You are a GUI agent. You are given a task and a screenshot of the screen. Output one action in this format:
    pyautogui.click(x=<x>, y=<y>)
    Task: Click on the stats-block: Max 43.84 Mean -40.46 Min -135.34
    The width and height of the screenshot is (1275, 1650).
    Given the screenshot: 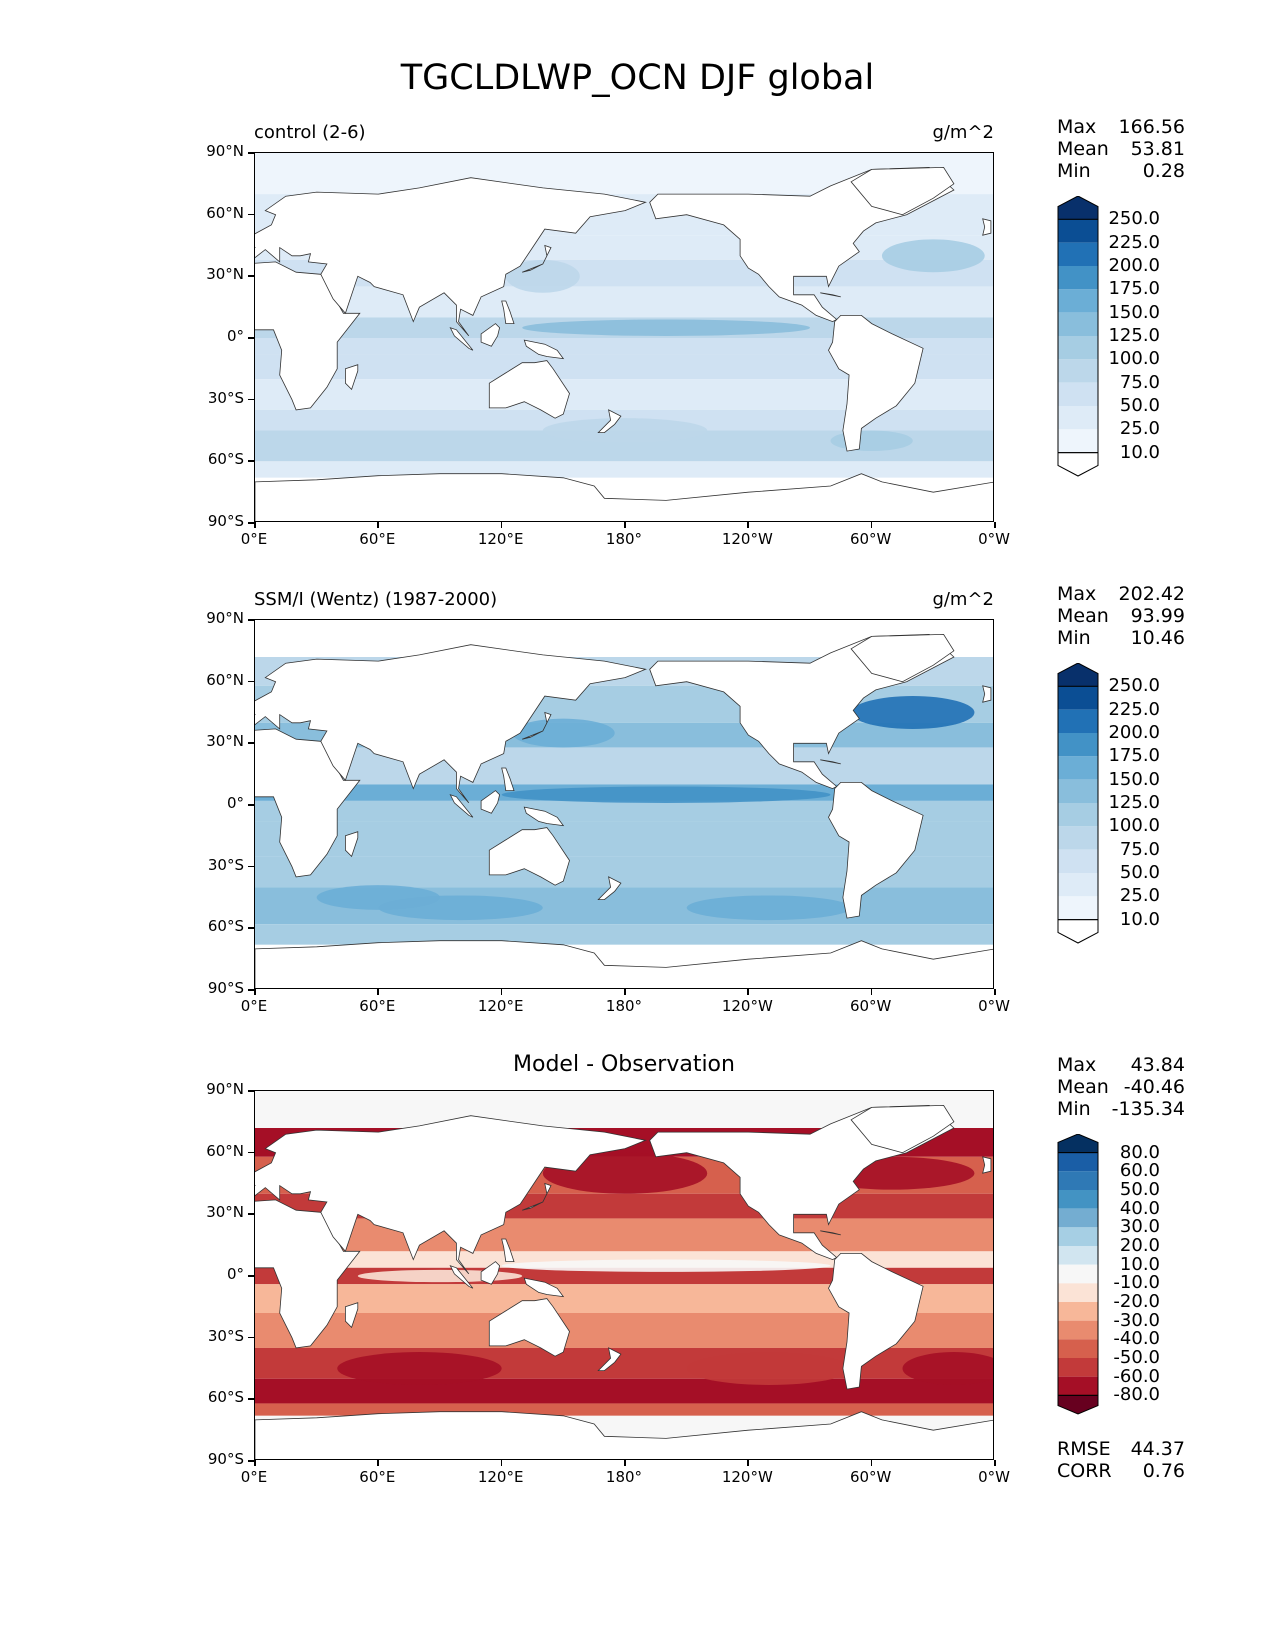 What is the action you would take?
    pyautogui.click(x=1121, y=1087)
    